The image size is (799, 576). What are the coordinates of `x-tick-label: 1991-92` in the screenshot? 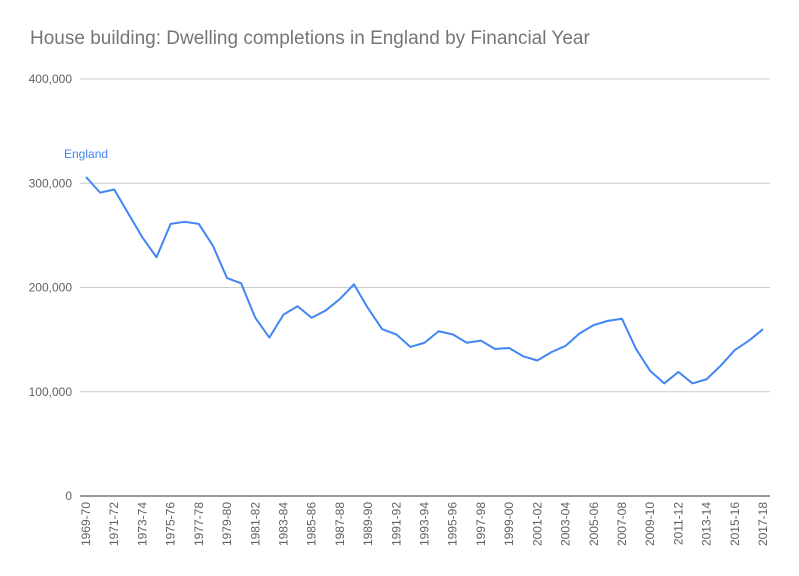 It's located at (396, 524).